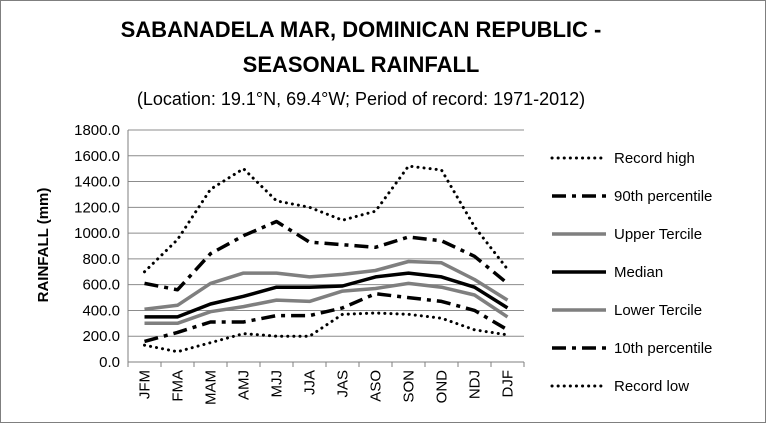 Image resolution: width=766 pixels, height=423 pixels. What do you see at coordinates (651, 386) in the screenshot?
I see `legend-label: Record low` at bounding box center [651, 386].